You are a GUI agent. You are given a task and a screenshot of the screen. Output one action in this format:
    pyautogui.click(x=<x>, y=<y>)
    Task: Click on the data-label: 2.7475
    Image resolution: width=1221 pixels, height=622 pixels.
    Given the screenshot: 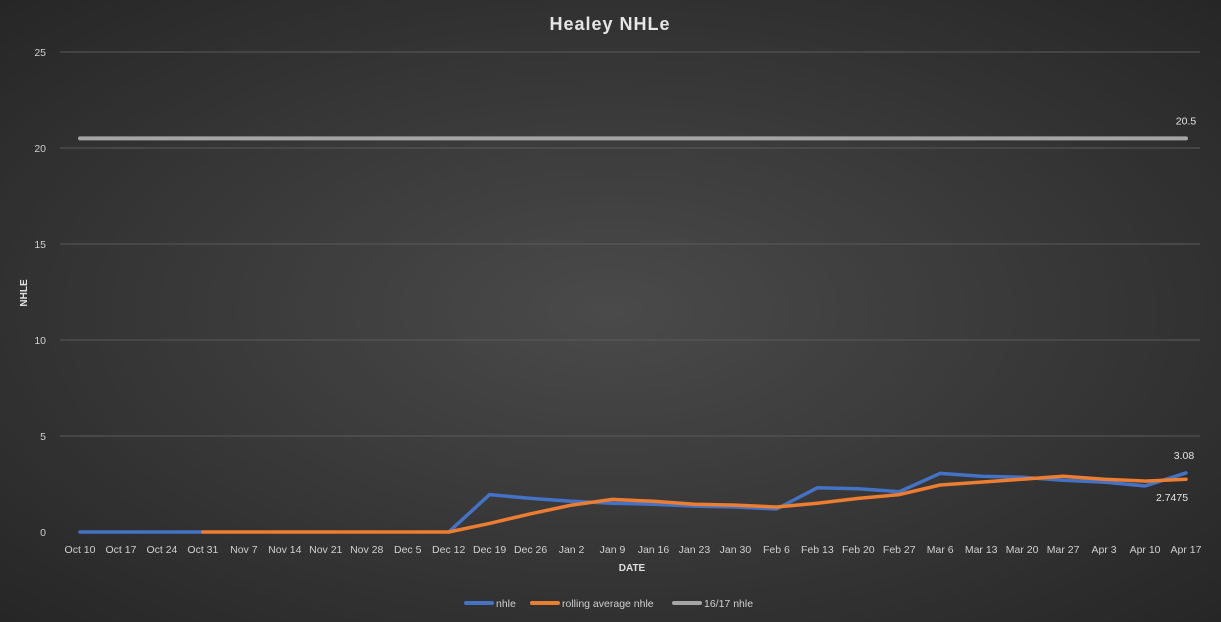 What is the action you would take?
    pyautogui.click(x=1172, y=498)
    